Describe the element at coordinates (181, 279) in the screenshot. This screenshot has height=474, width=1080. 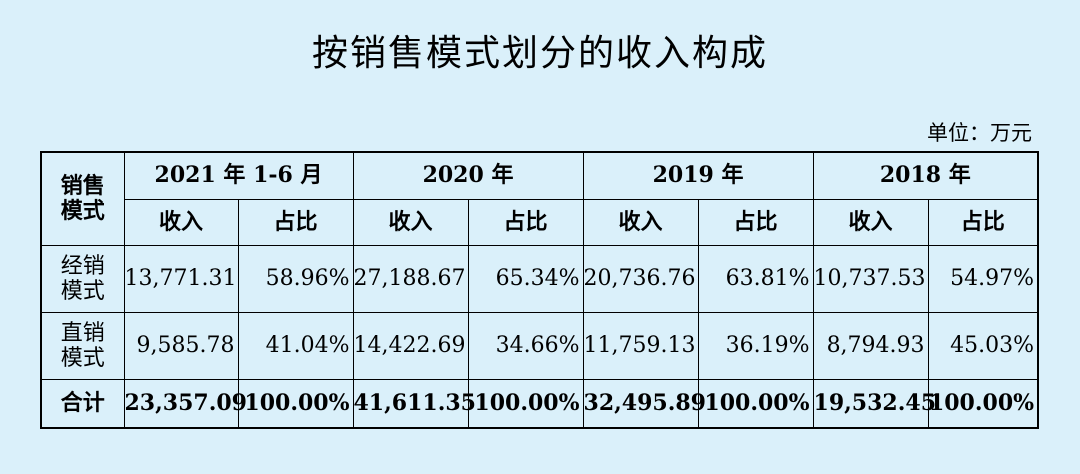
I see `income-cell: 13,771.31` at that location.